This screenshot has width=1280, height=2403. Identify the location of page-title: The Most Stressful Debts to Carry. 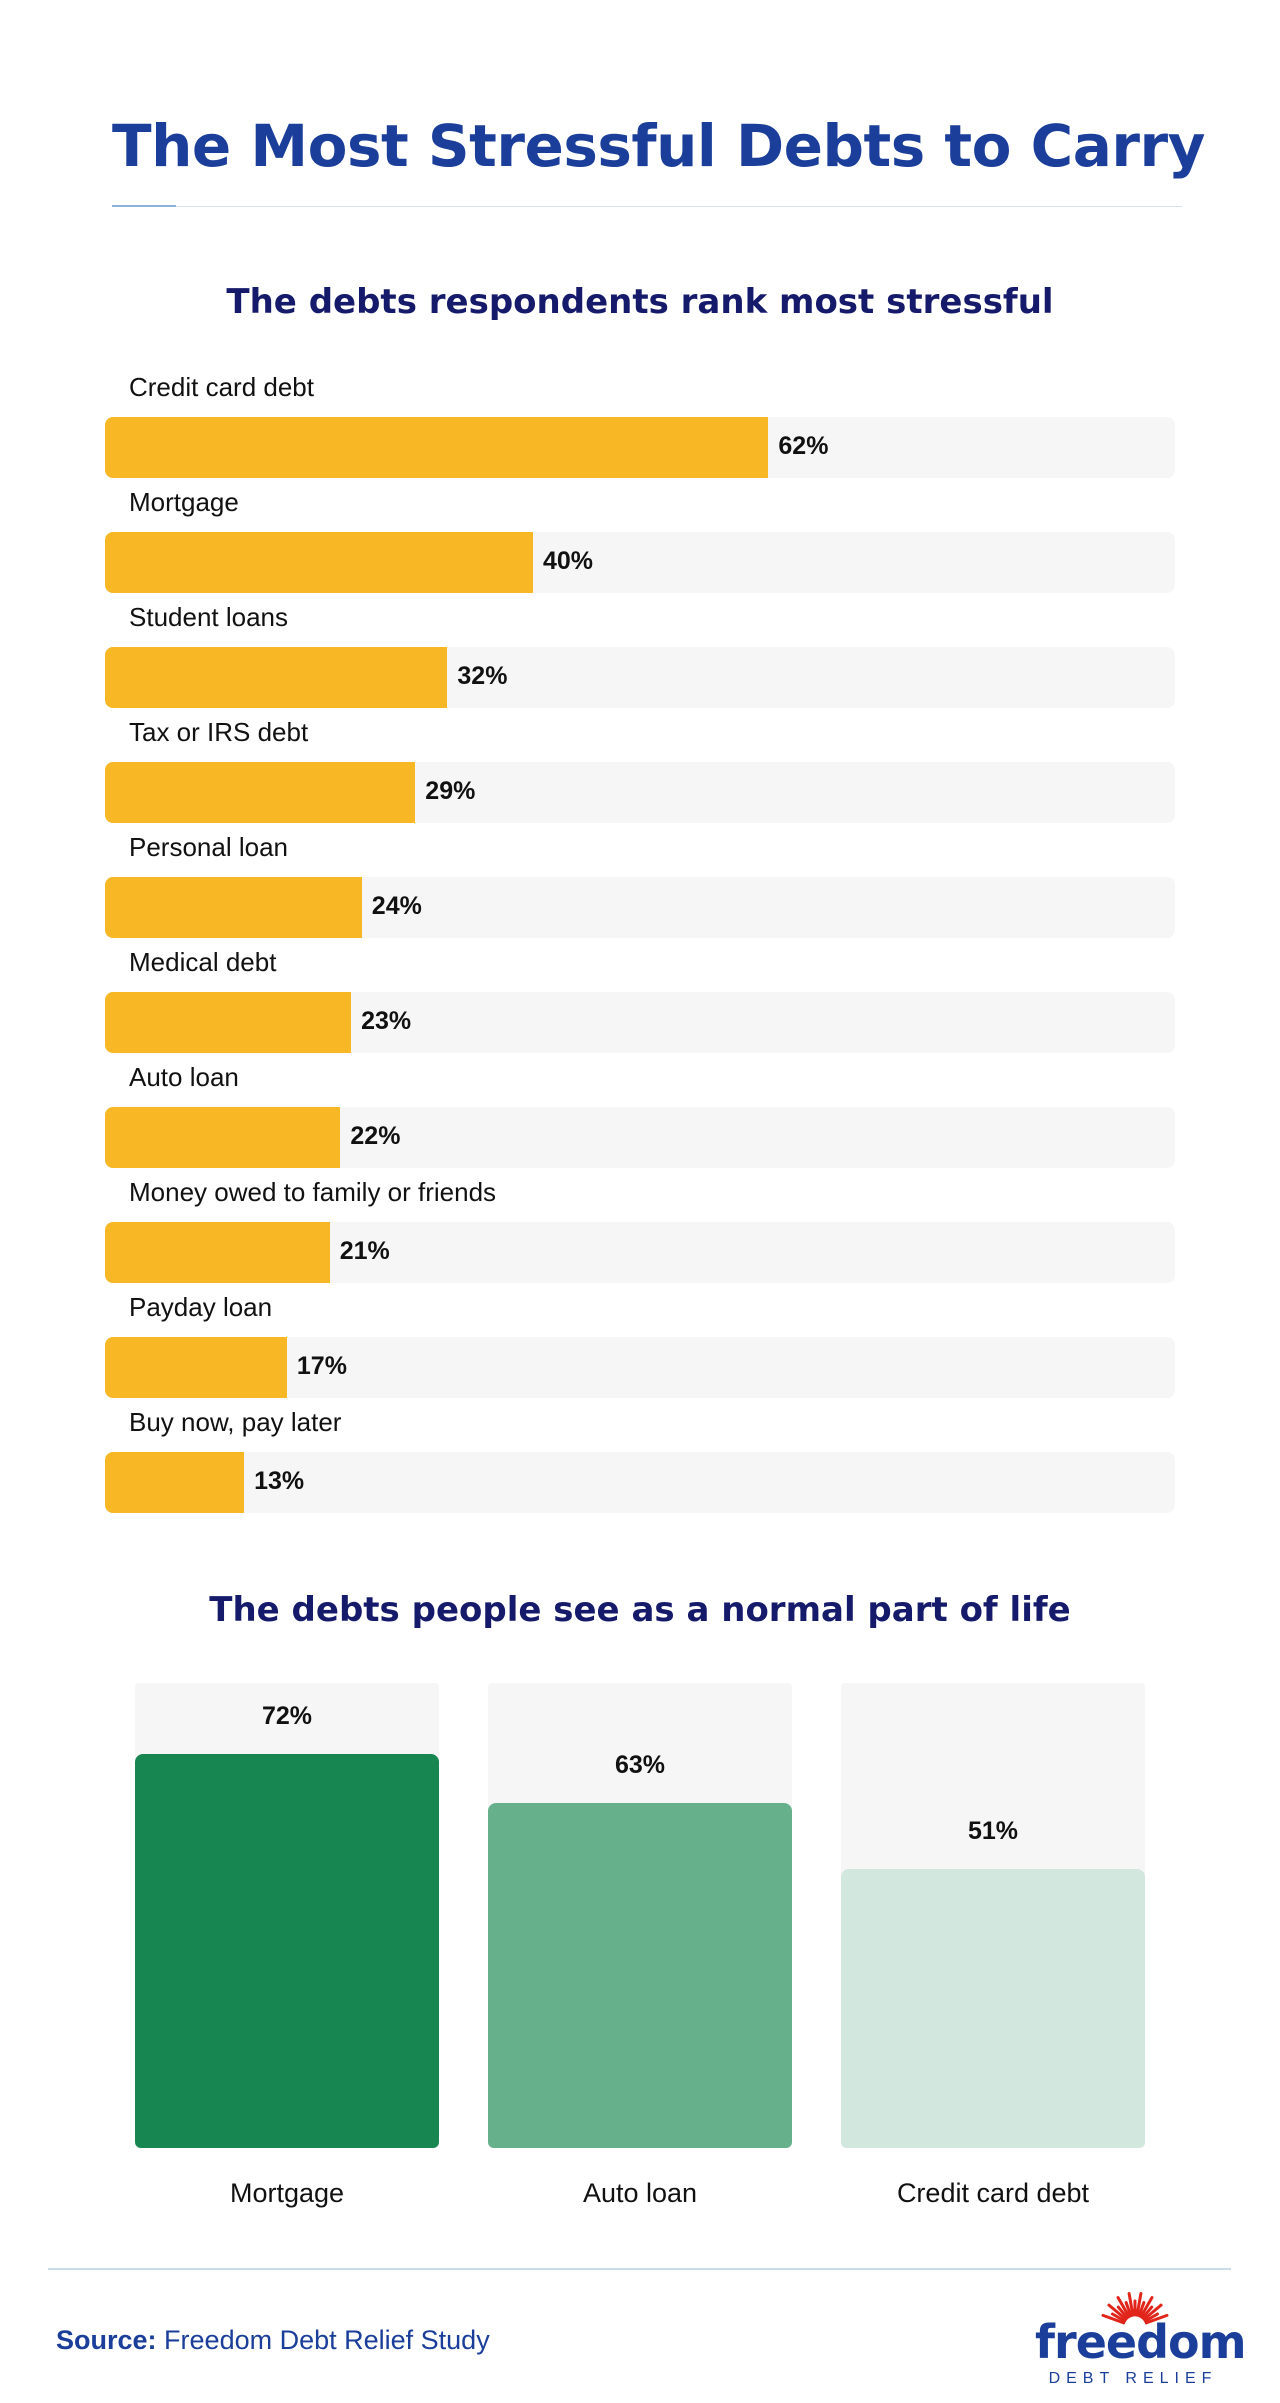
(658, 146).